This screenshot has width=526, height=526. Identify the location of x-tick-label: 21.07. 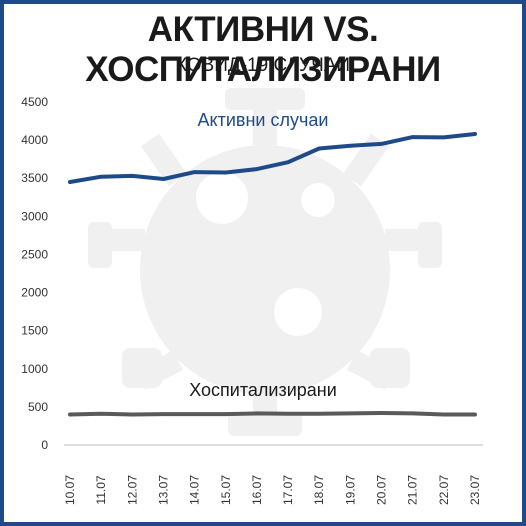
(413, 490).